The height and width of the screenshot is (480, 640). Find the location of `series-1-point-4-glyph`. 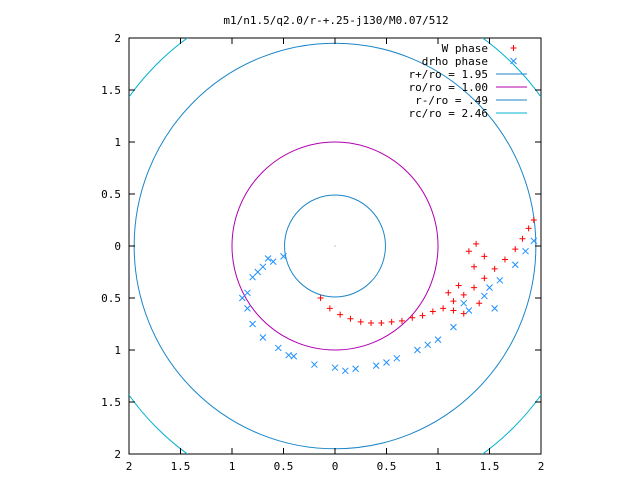

series-1-point-4-glyph is located at coordinates (247, 293).